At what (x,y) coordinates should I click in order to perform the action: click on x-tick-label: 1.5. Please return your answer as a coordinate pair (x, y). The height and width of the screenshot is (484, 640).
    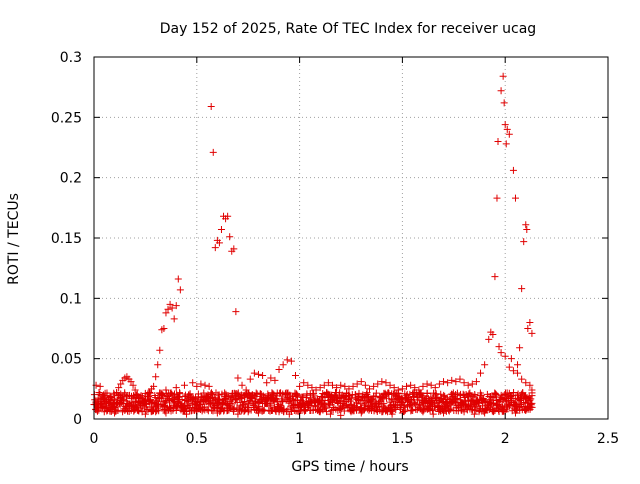
    Looking at the image, I should click on (402, 439).